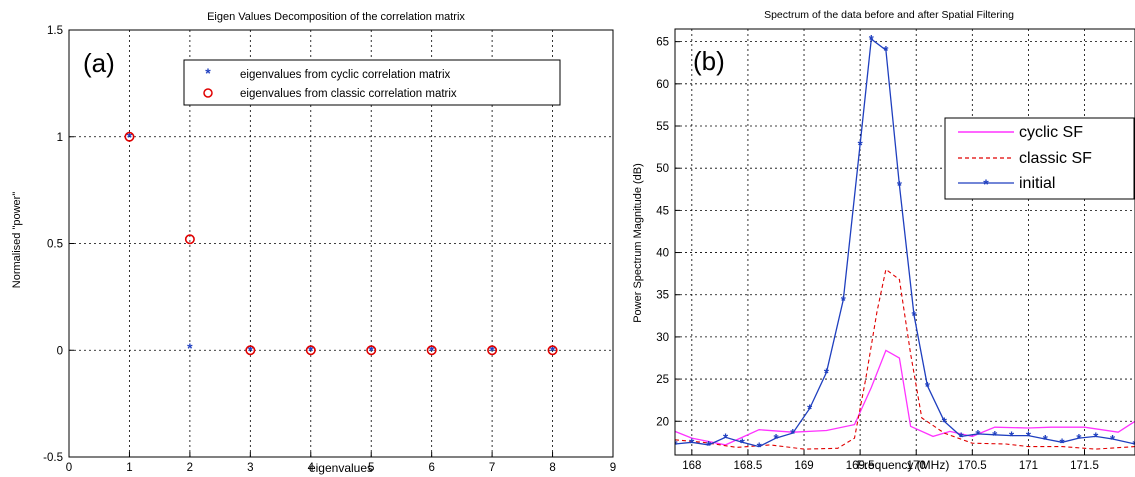 This screenshot has width=1135, height=477. Describe the element at coordinates (129, 468) in the screenshot. I see `chart-a-x-tick-label: 1` at that location.